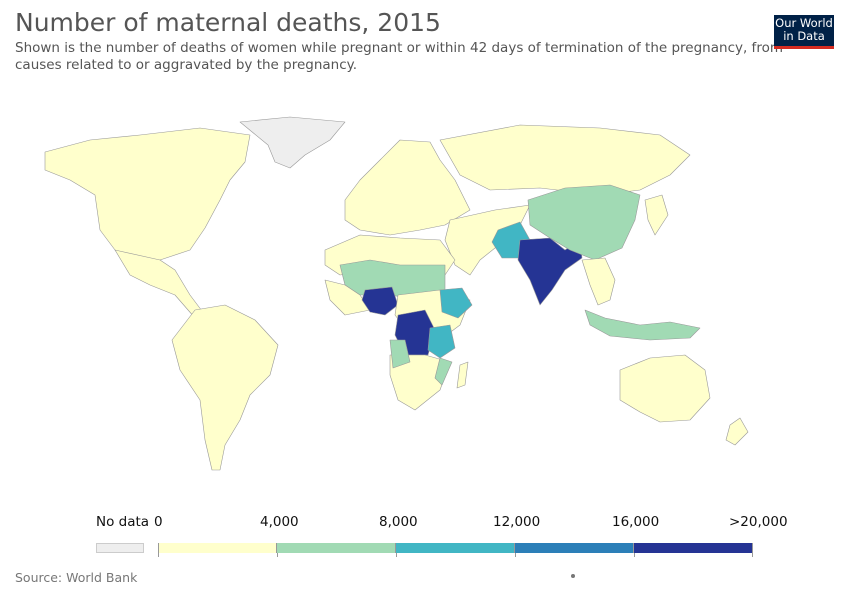 This screenshot has width=850, height=600. I want to click on timeline-dot, so click(573, 576).